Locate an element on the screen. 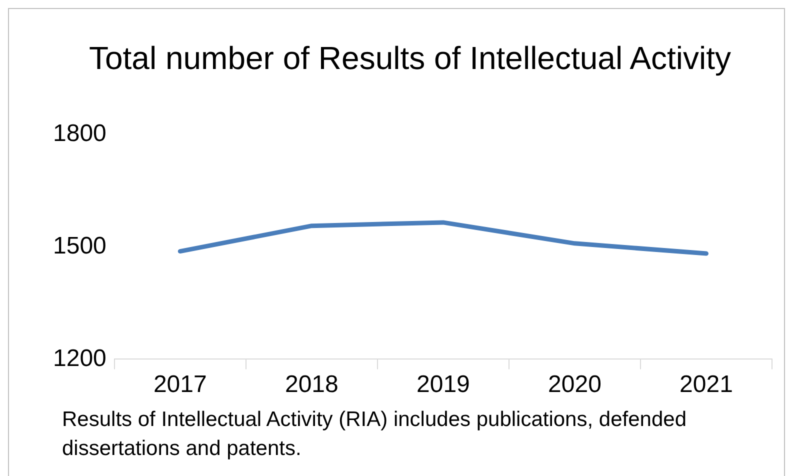  text: Results of Intellectual Activity (RIA) includes publications, defended dissertations and patents. is located at coordinates (375, 434).